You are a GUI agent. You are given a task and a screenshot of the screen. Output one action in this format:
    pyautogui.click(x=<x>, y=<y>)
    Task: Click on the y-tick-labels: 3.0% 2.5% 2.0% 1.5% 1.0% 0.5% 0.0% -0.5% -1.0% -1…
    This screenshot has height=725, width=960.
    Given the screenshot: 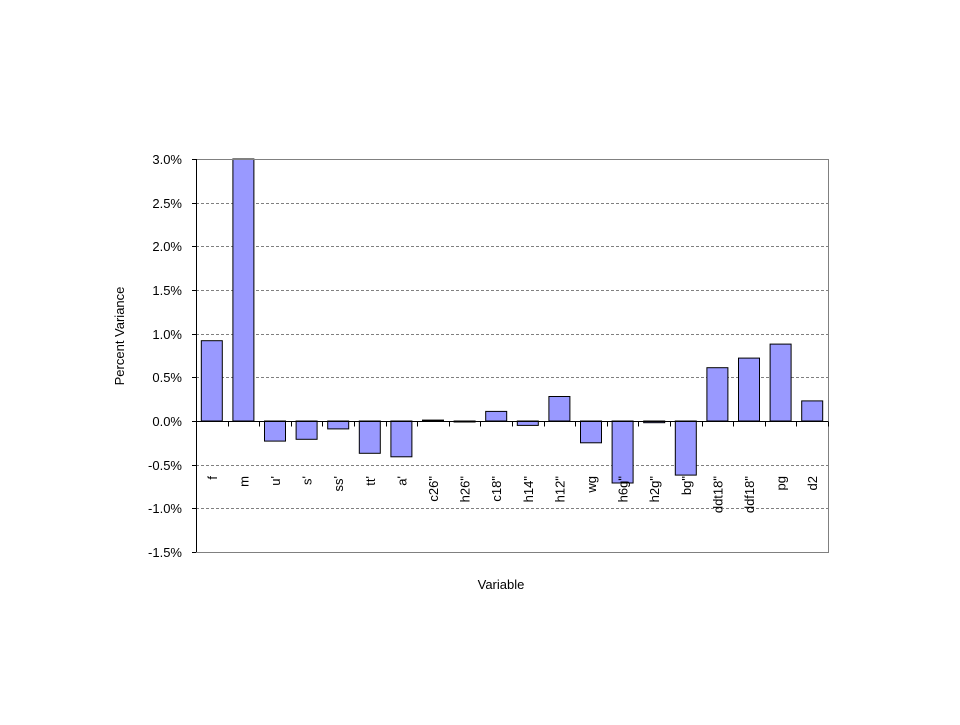 What is the action you would take?
    pyautogui.click(x=165, y=356)
    